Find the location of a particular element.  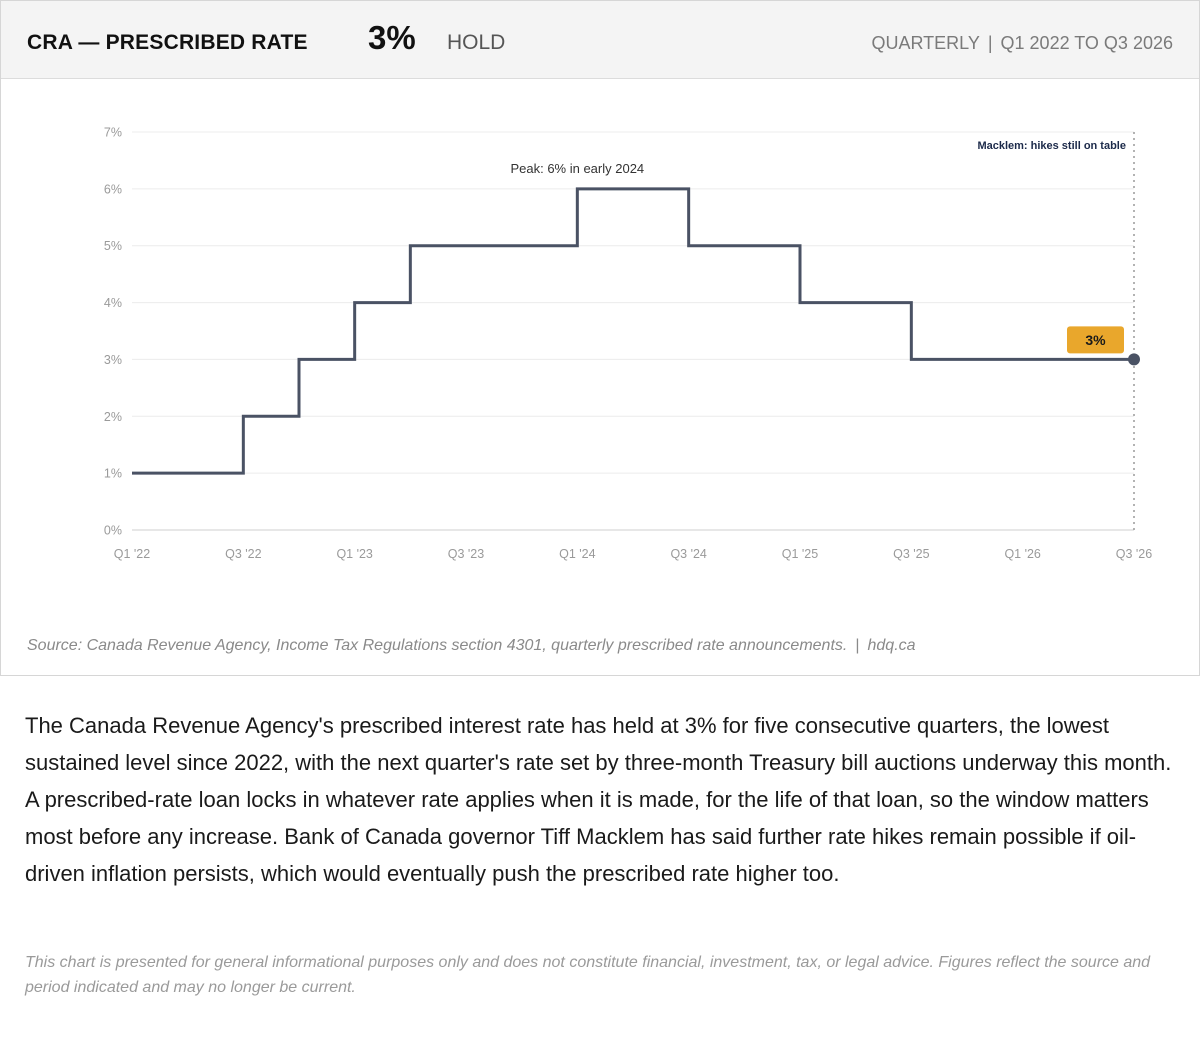

x-tick-label: Q1 '23 is located at coordinates (354, 554).